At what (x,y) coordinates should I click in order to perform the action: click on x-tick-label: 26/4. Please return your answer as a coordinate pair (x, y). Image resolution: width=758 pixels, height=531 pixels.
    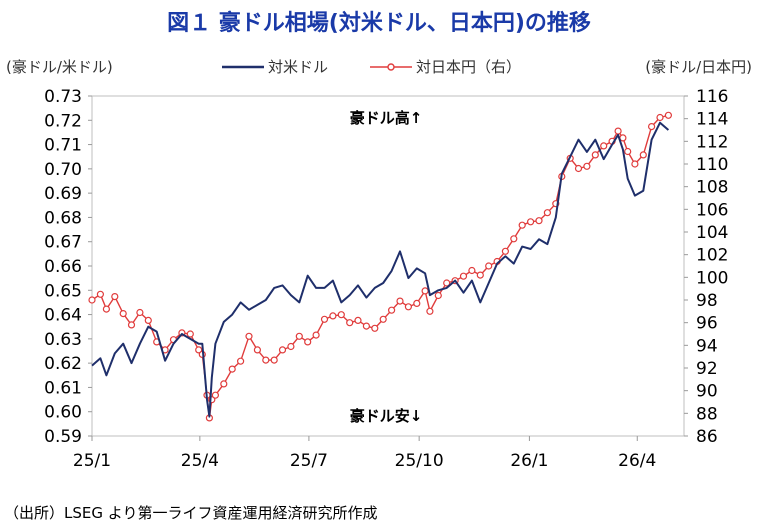
    Looking at the image, I should click on (637, 461).